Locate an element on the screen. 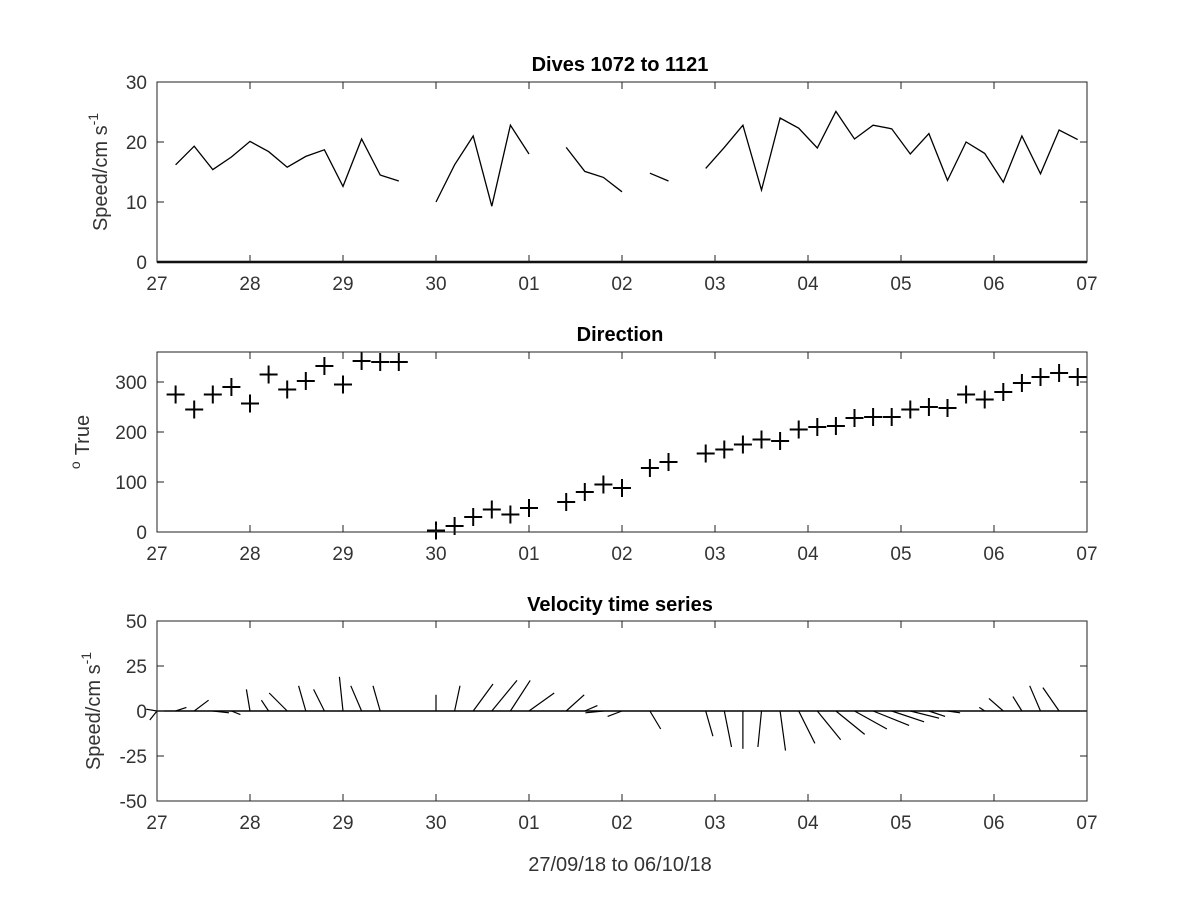  direction-xtick-label: 30 is located at coordinates (435, 554).